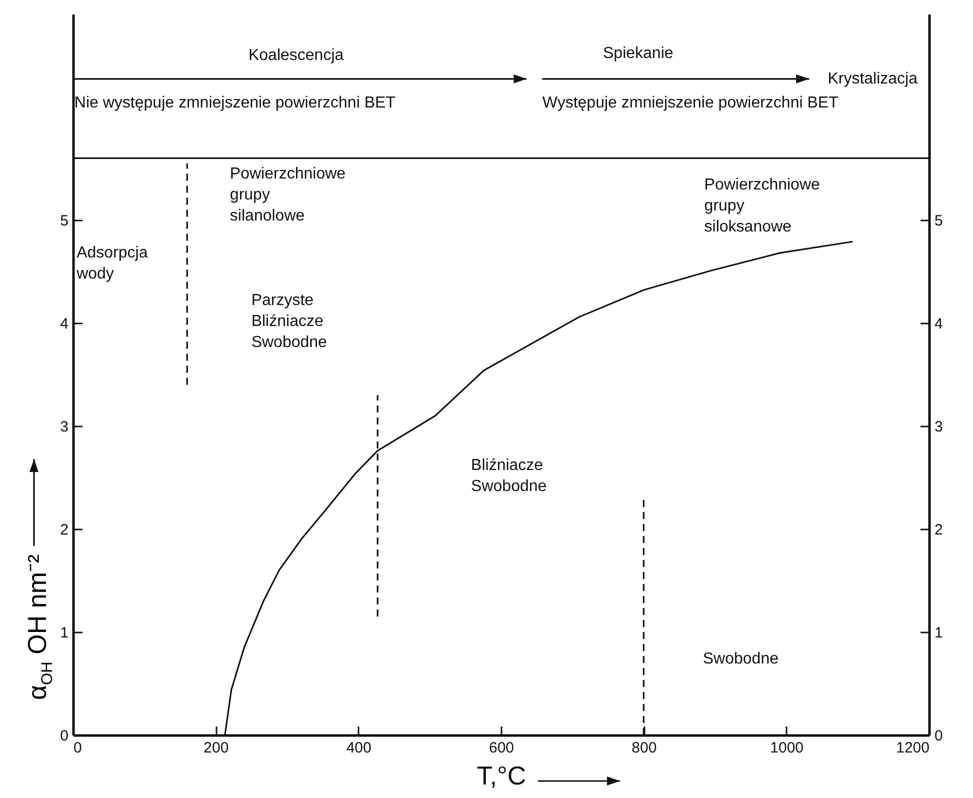  Describe the element at coordinates (509, 475) in the screenshot. I see `annotation: Bliźniacze Swobodne` at that location.